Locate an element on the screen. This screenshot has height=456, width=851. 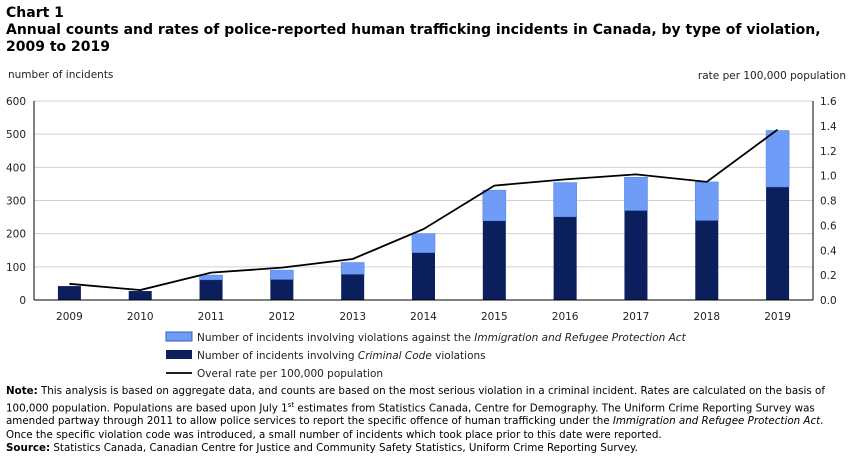
left-tick-label: 200 is located at coordinates (16, 235).